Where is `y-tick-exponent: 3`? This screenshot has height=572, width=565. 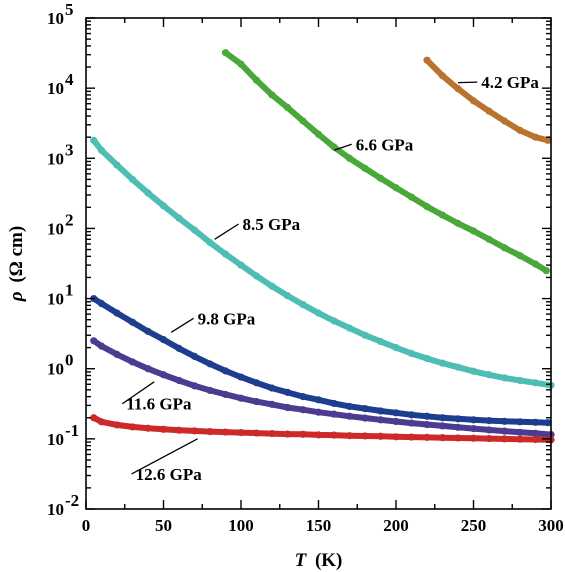 y-tick-exponent: 3 is located at coordinates (69, 149).